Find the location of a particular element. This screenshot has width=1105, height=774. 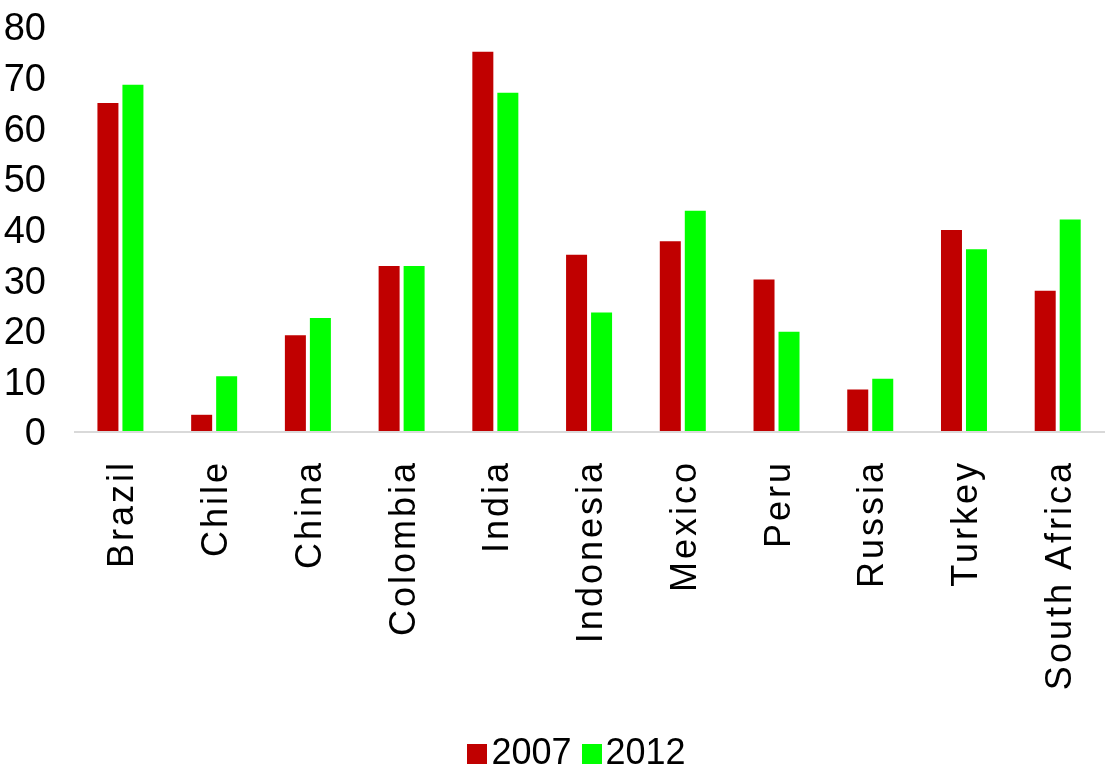

y-tick-label: 80 is located at coordinates (24, 27).